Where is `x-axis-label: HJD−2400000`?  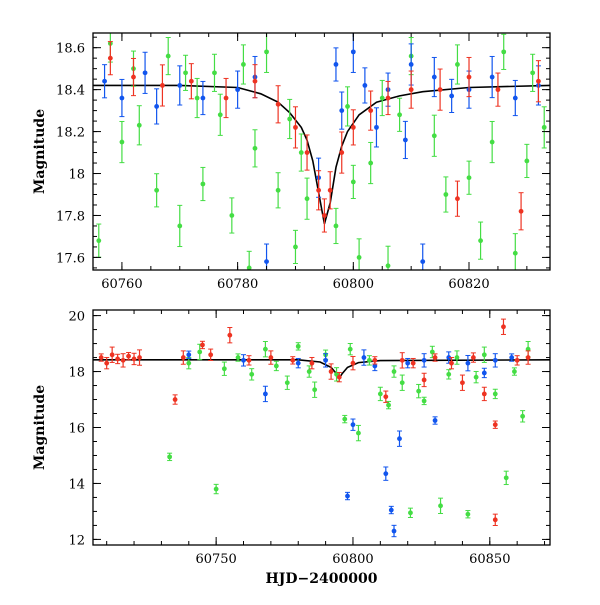 x-axis-label: HJD−2400000 is located at coordinates (322, 579).